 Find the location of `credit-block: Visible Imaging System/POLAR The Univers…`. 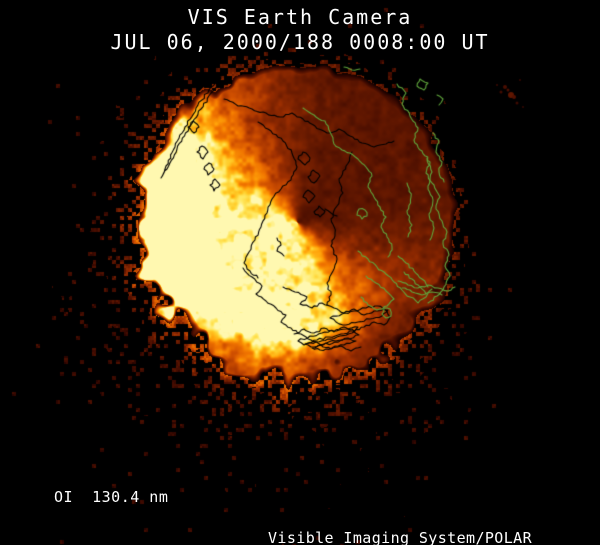

credit-block: Visible Imaging System/POLAR The Univers… is located at coordinates (400, 516).